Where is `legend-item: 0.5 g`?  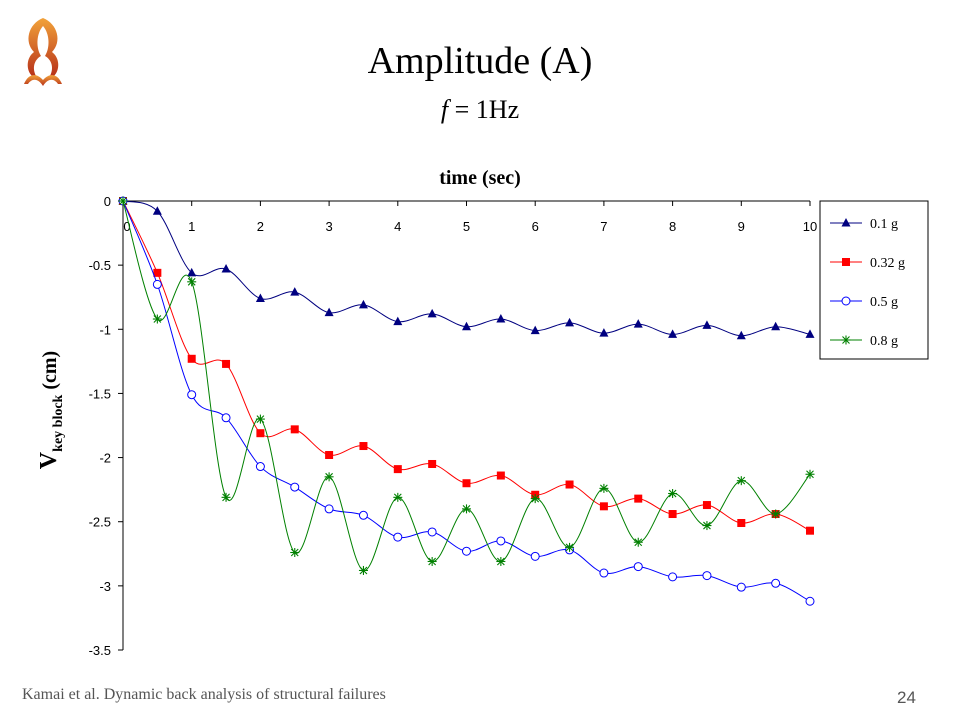 legend-item: 0.5 g is located at coordinates (864, 302).